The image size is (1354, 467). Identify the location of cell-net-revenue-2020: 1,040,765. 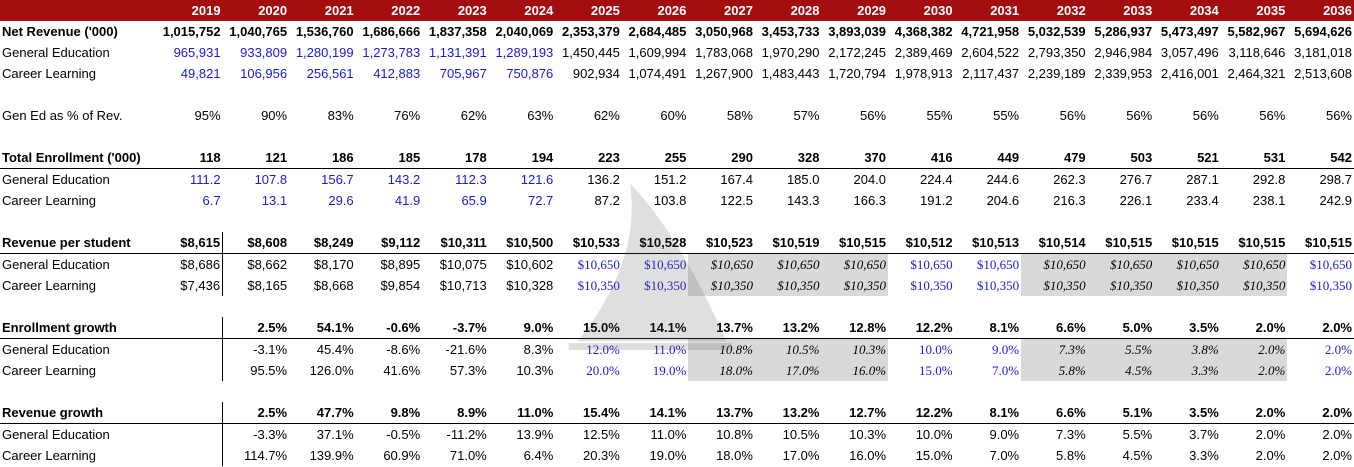
(258, 31).